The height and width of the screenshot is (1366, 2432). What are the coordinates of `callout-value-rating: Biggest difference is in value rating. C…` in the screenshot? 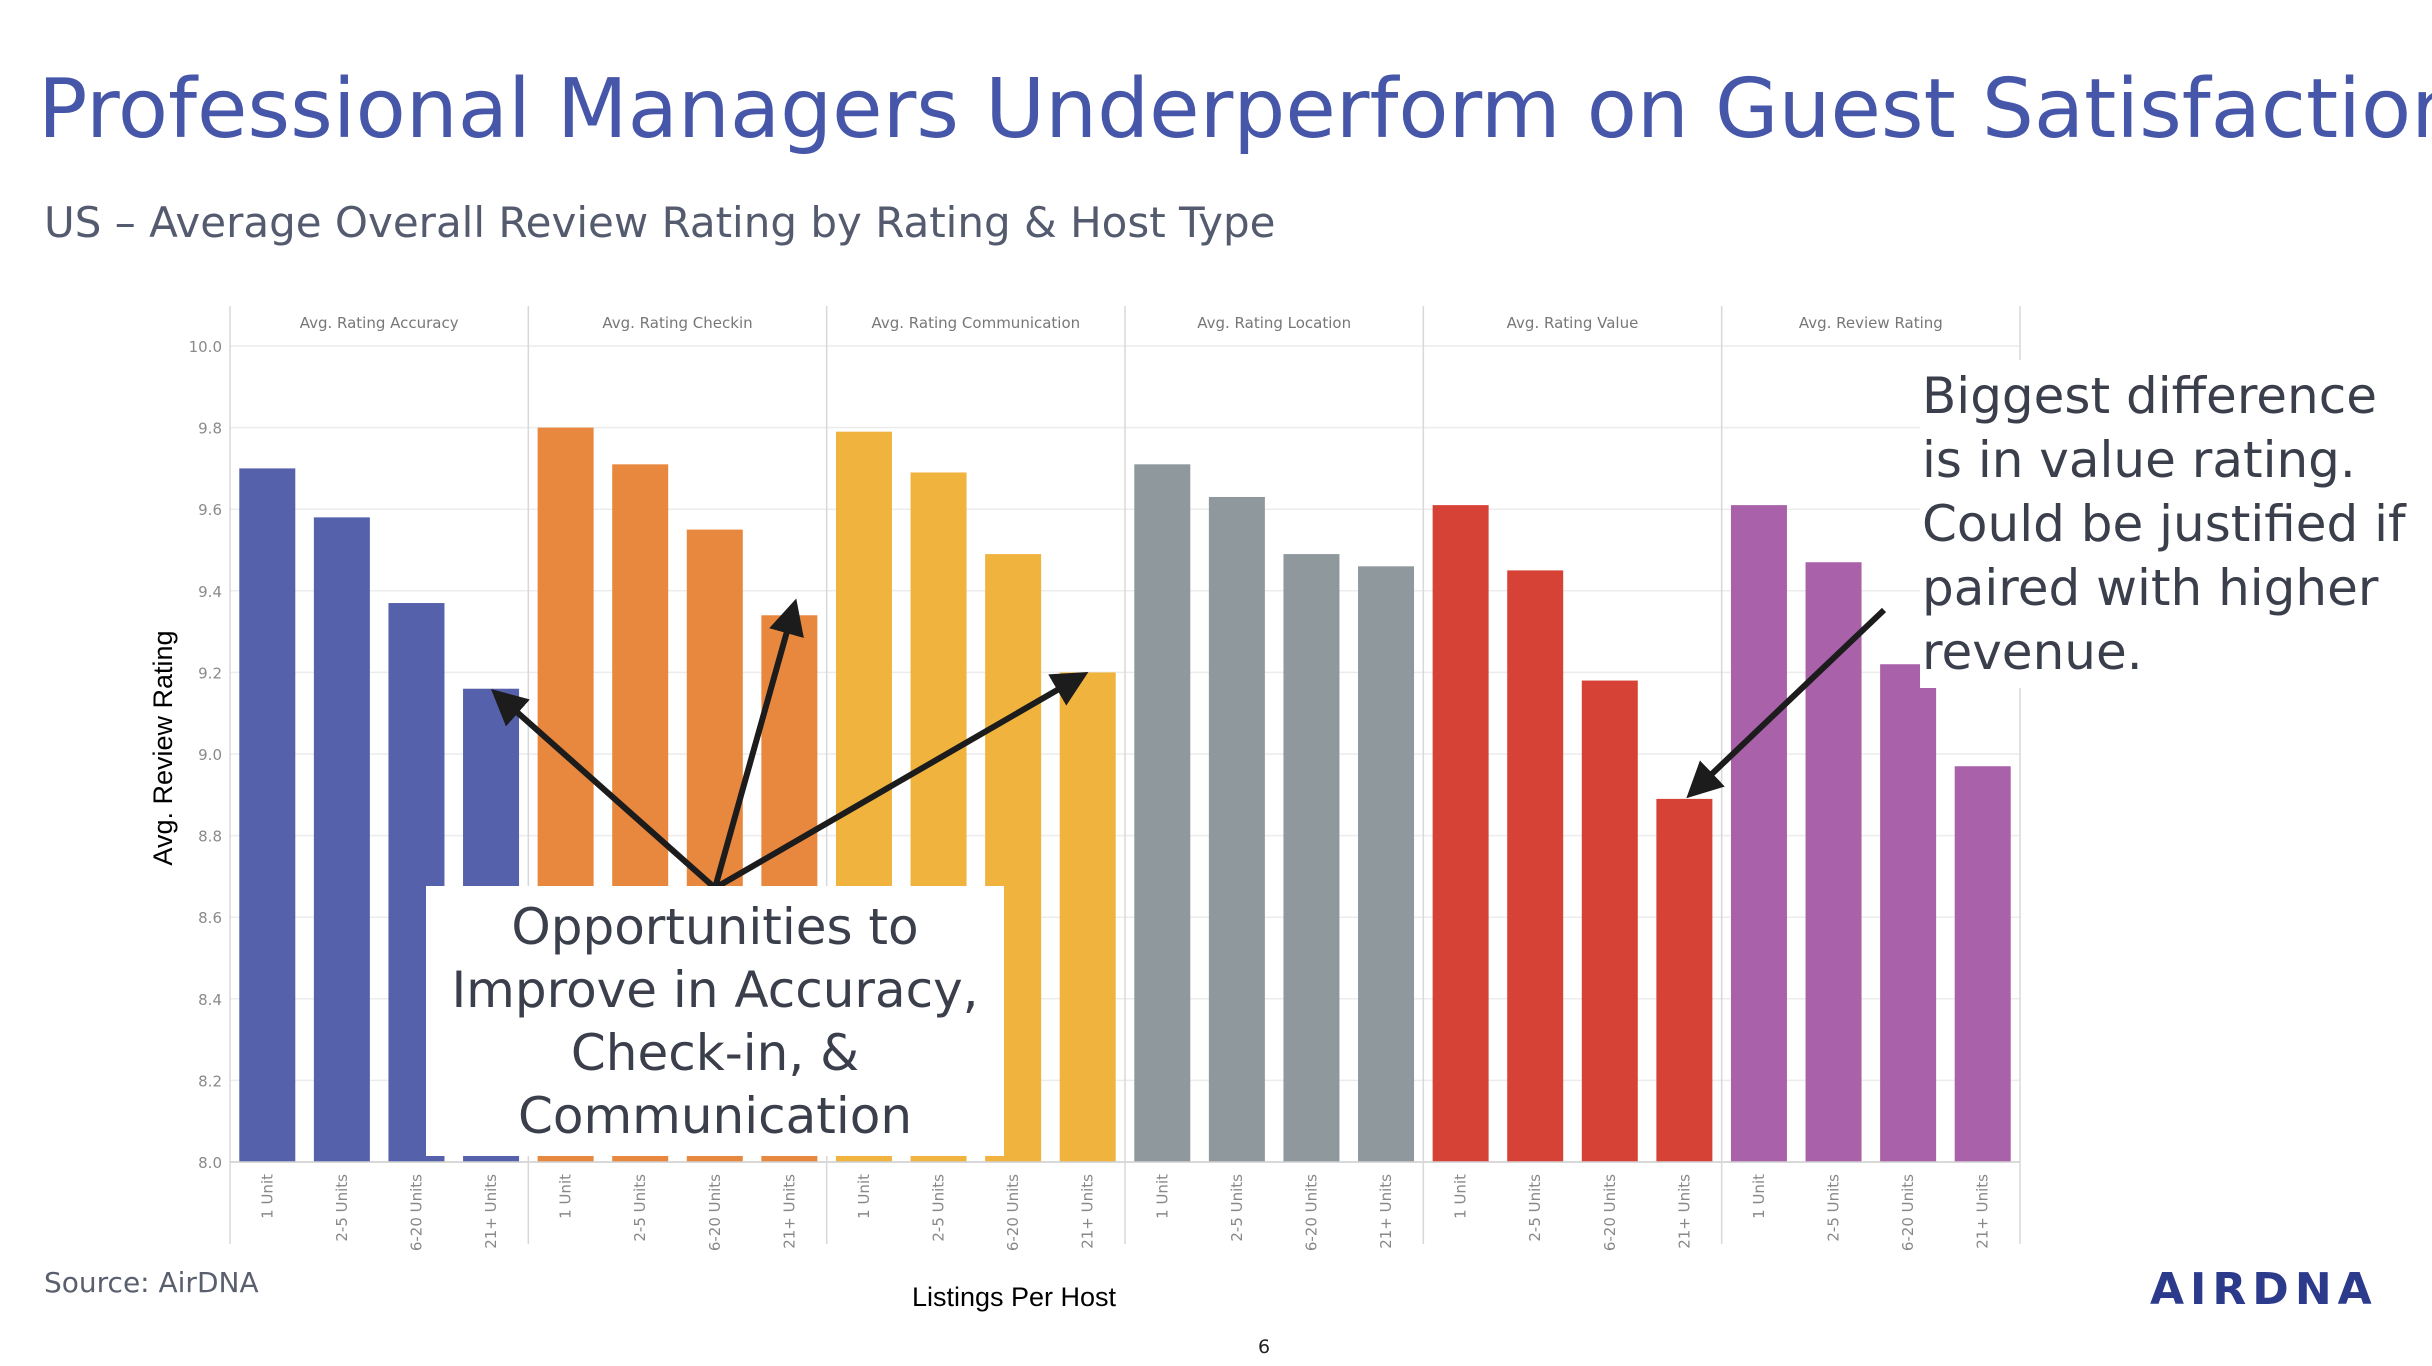 It's located at (2172, 524).